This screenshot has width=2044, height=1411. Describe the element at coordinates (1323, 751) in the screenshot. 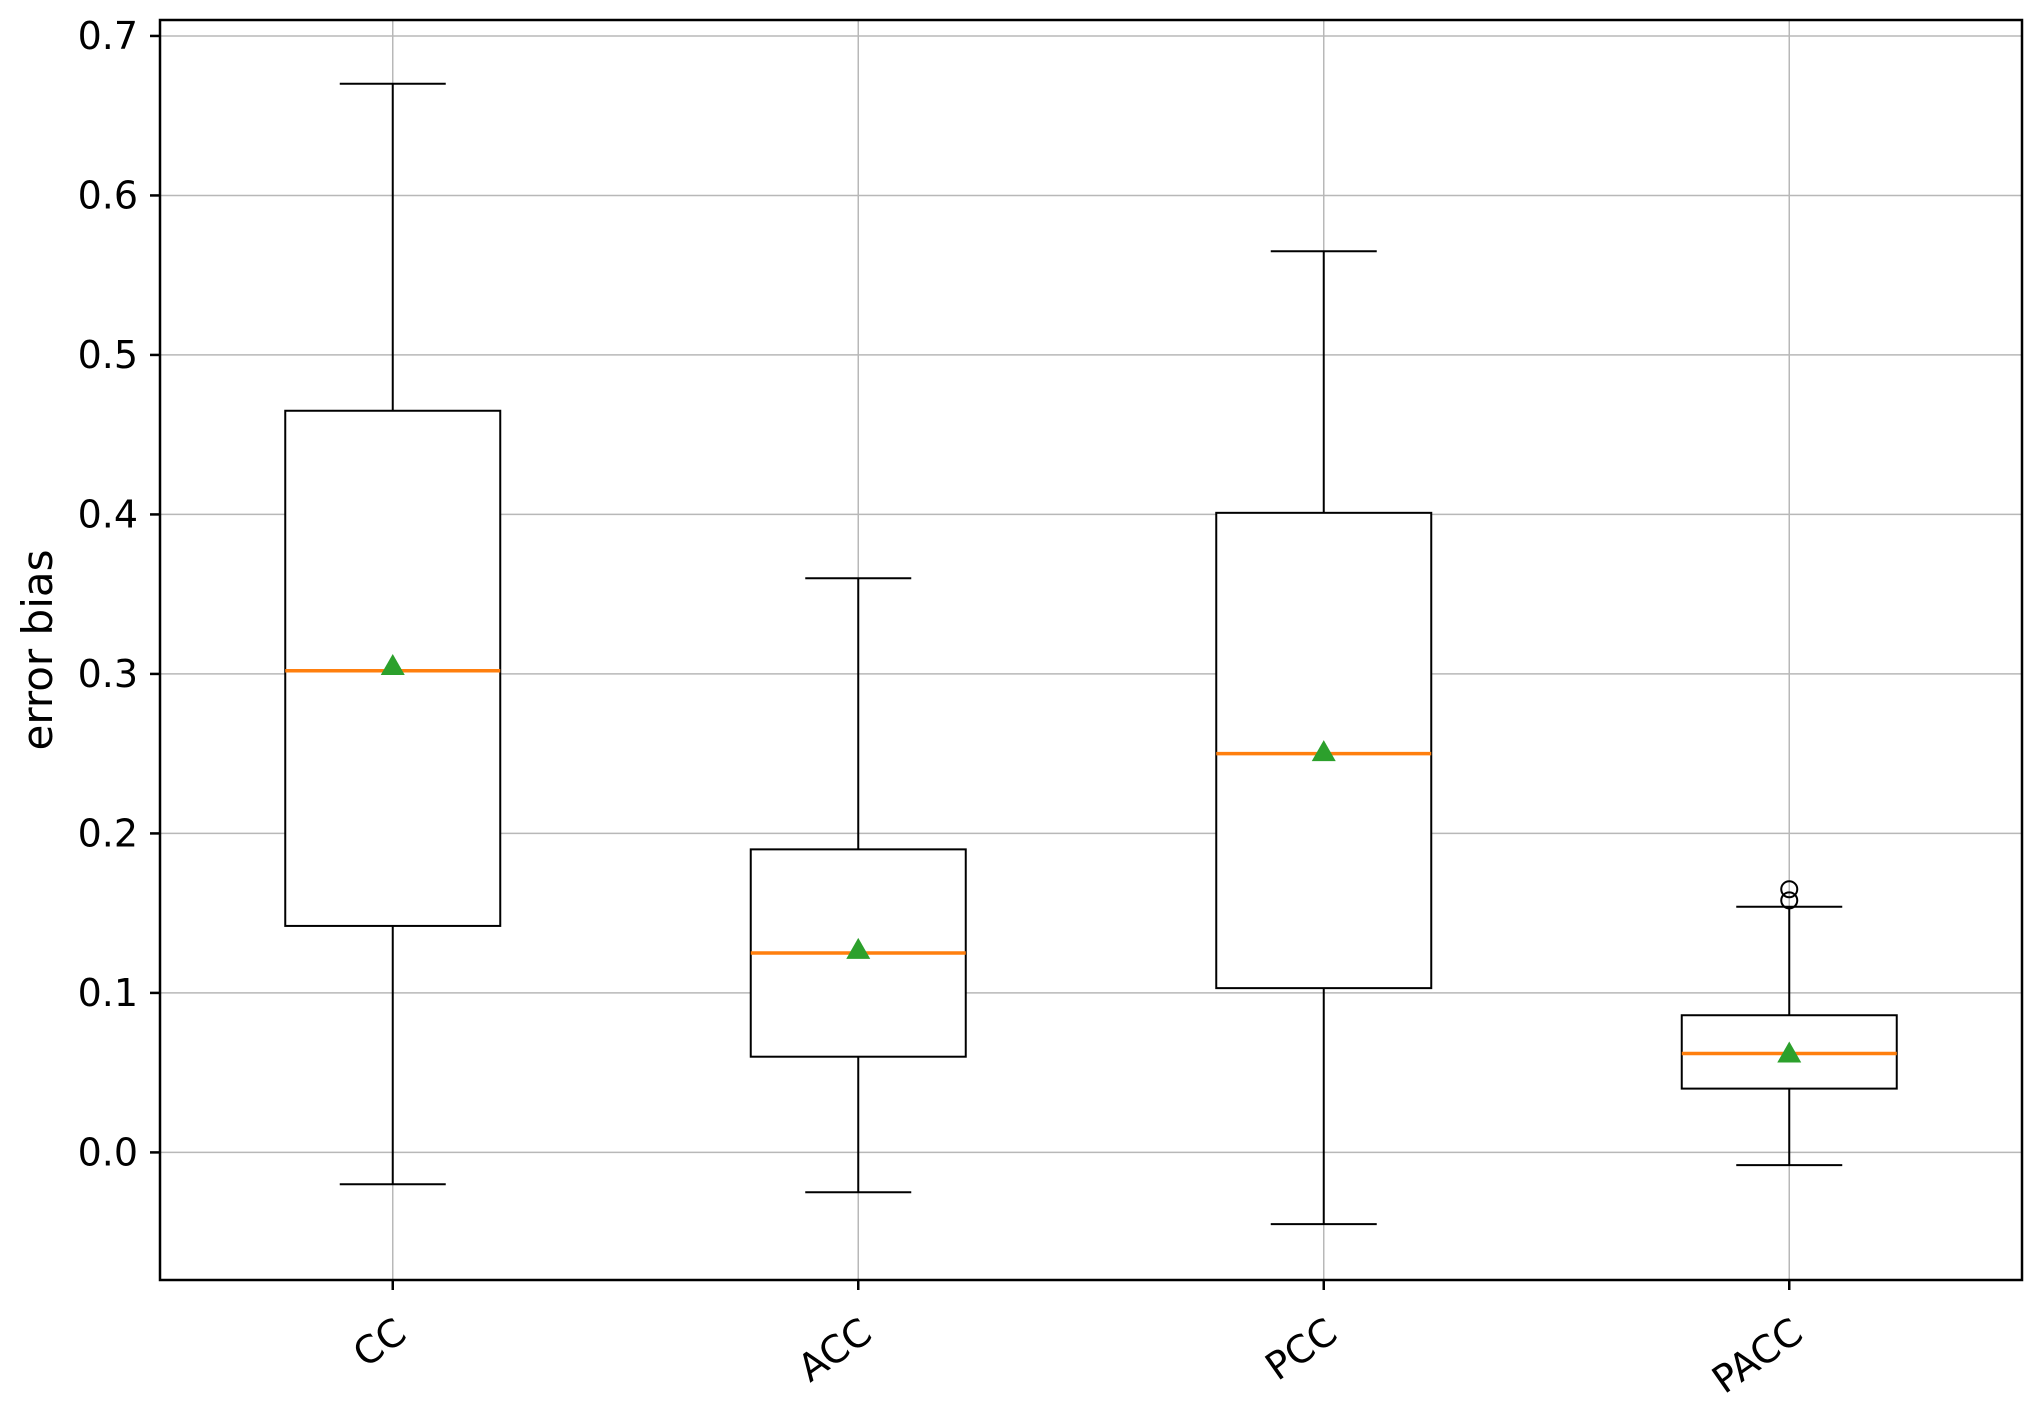

I see `mean-marker-PCC` at that location.